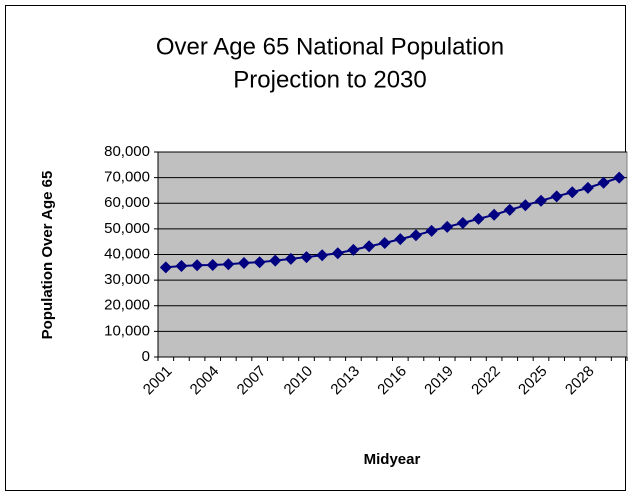 The width and height of the screenshot is (631, 496). I want to click on y-tick-label: 80,000, so click(127, 151).